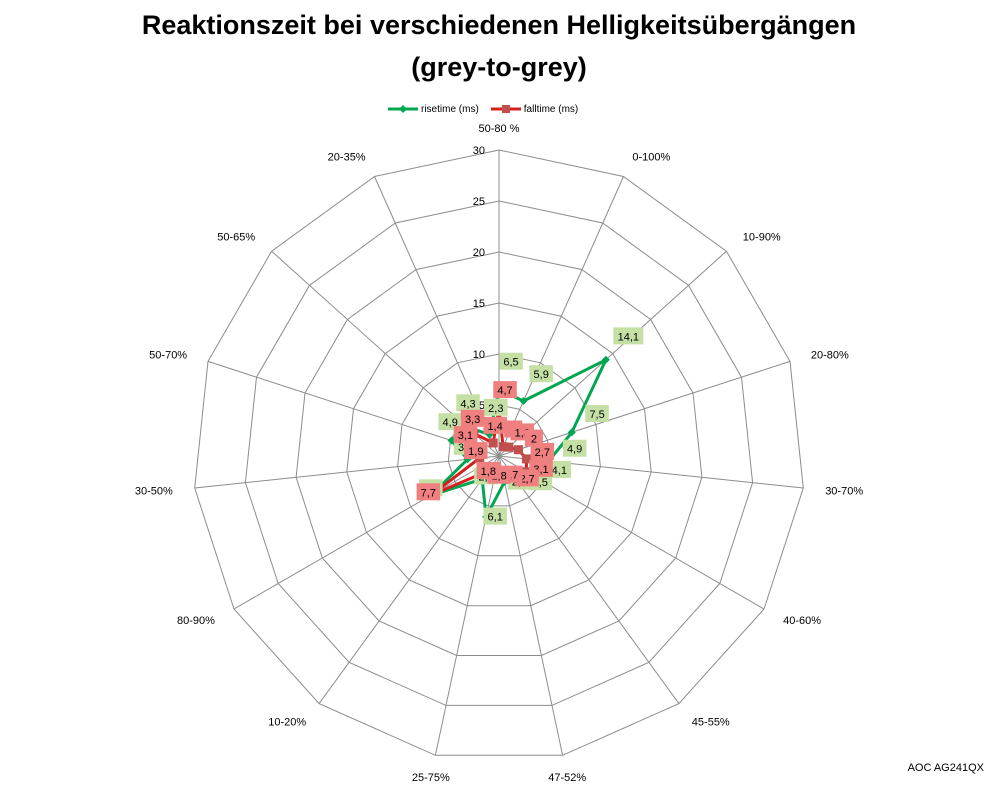  Describe the element at coordinates (551, 109) in the screenshot. I see `legend-label-falltime: falltime (ms)` at that location.